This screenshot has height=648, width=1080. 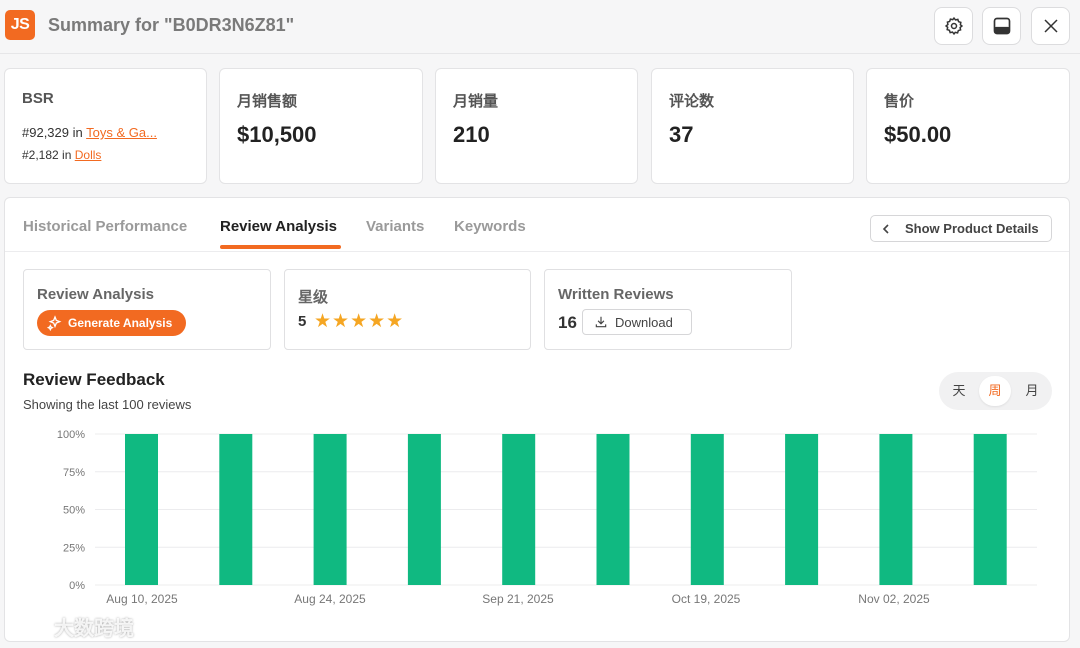 I want to click on x-tick-label: Aug 10, 2025, so click(x=142, y=599).